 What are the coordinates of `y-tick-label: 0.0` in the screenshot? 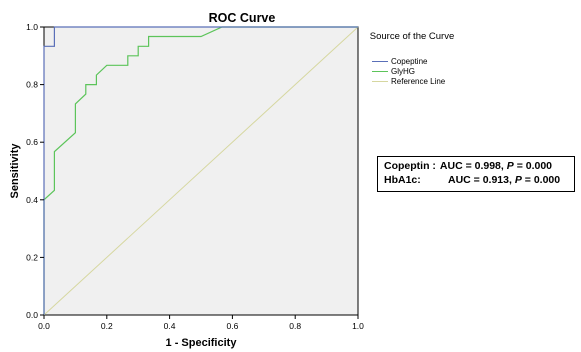 It's located at (32, 315).